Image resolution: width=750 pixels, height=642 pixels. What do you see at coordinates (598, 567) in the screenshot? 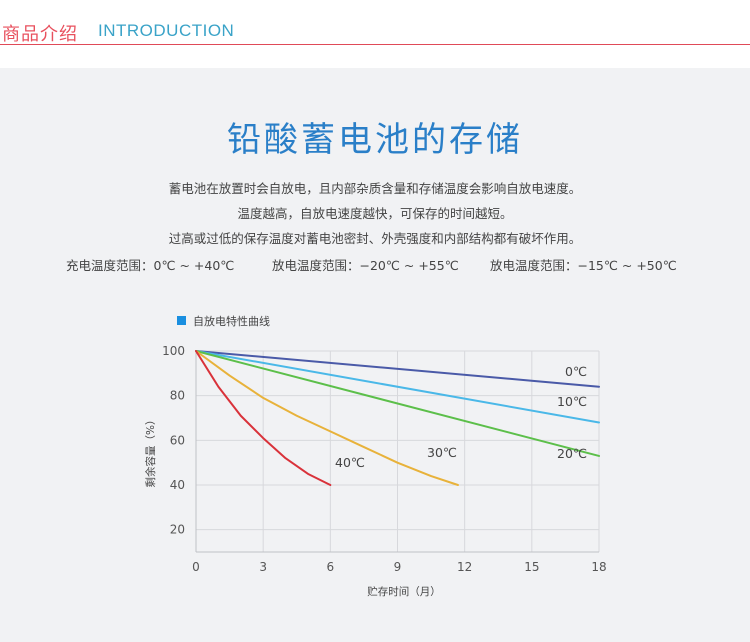
I see `x-tick-label: 18` at bounding box center [598, 567].